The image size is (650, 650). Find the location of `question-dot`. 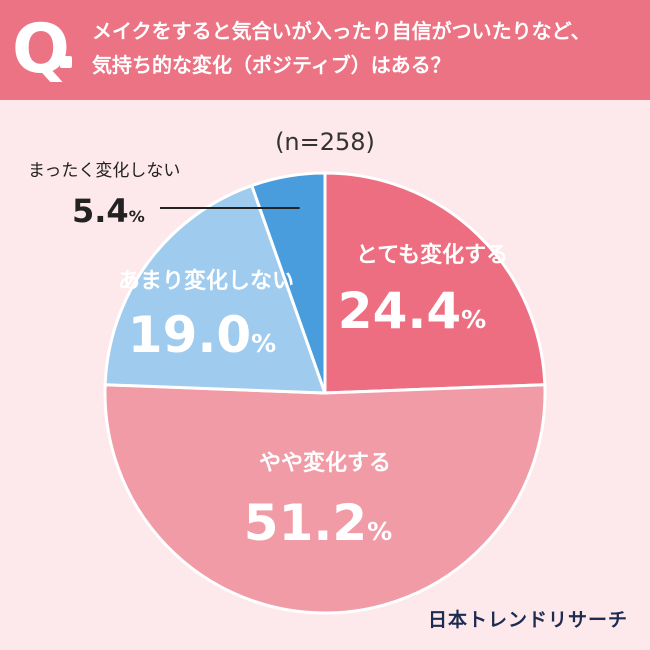

question-dot is located at coordinates (66, 62).